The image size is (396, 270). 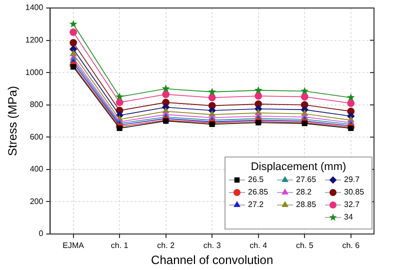 I want to click on x-tick-label: ch. 1, so click(x=119, y=245).